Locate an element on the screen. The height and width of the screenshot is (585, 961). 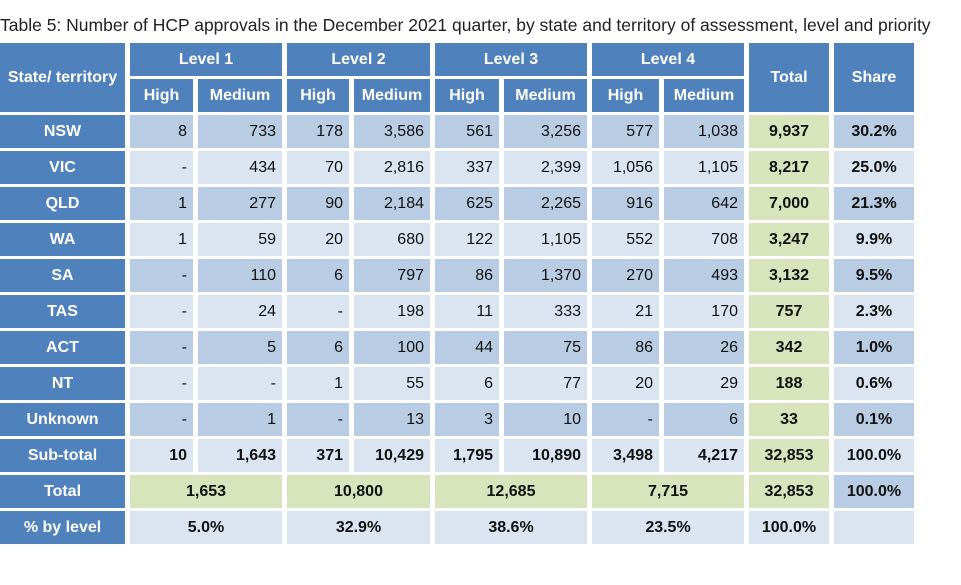
value-cell: 277 is located at coordinates (240, 203).